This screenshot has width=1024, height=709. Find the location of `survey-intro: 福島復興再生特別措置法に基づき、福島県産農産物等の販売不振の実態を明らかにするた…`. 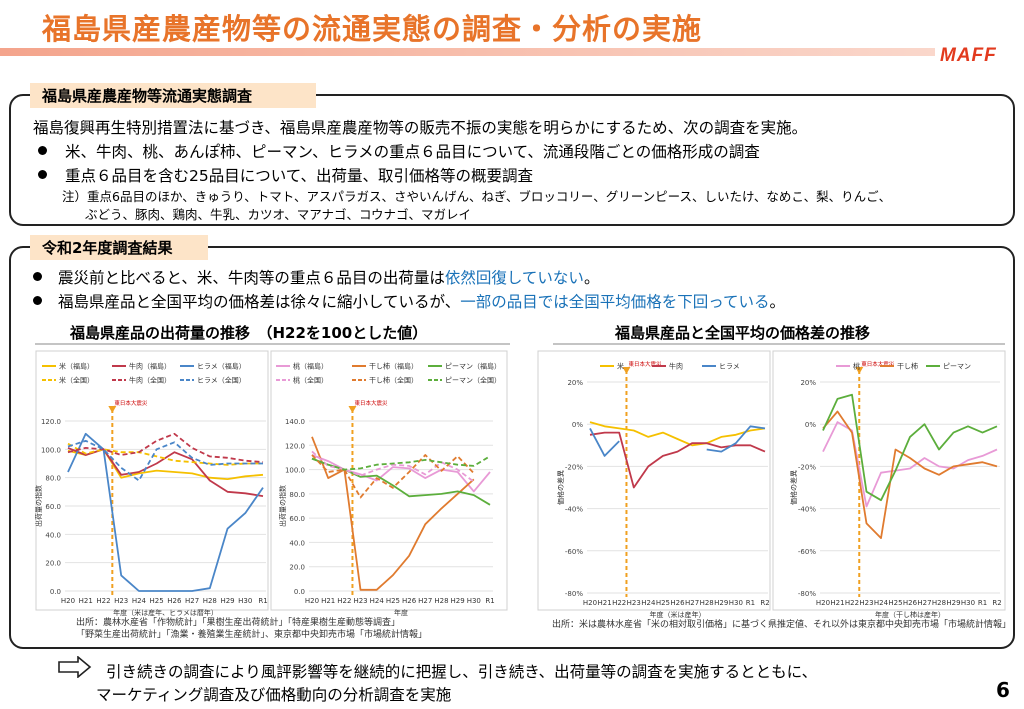

survey-intro: 福島復興再生特別措置法に基づき、福島県産農産物等の販売不振の実態を明らかにするた… is located at coordinates (420, 128).